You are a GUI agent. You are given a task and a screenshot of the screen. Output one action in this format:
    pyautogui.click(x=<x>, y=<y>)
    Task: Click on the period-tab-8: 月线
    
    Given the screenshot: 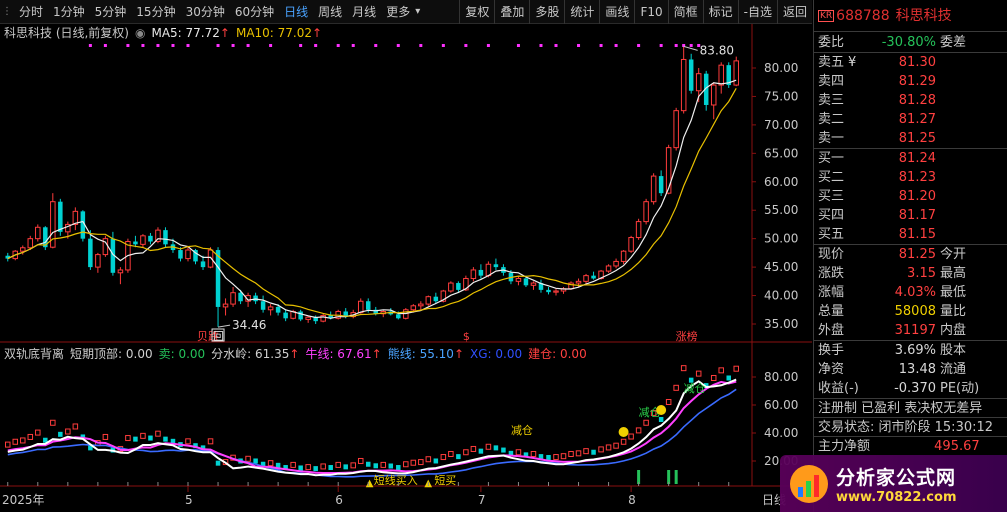 What is the action you would take?
    pyautogui.click(x=364, y=11)
    